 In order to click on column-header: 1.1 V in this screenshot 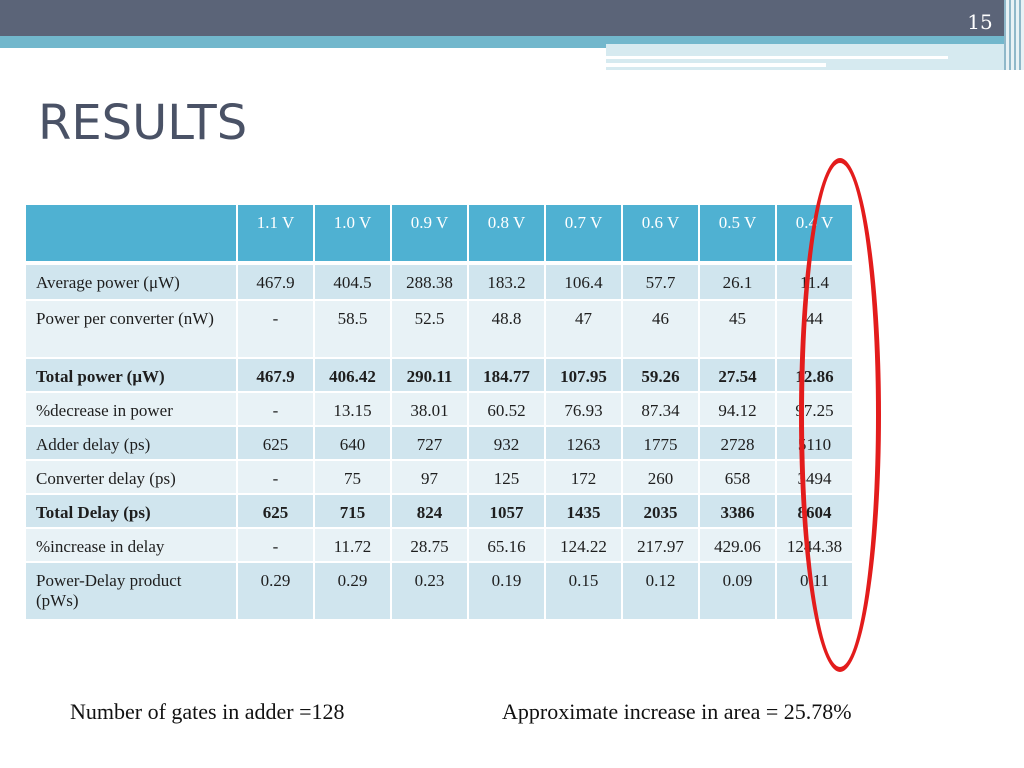, I will do `click(276, 234)`.